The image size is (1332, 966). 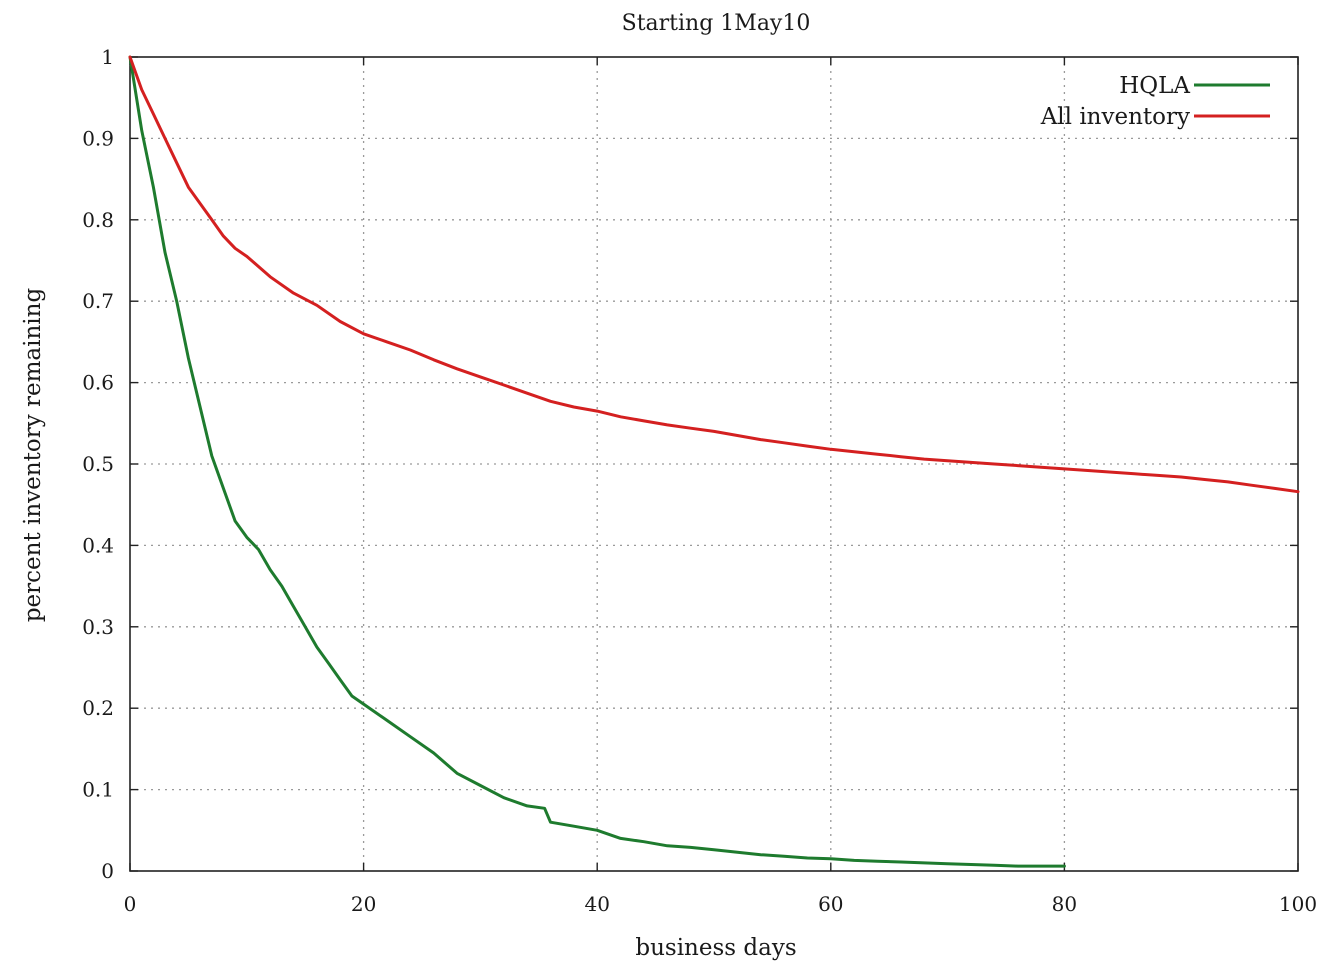 I want to click on legend-label-hqla: HQLA, so click(x=1154, y=86).